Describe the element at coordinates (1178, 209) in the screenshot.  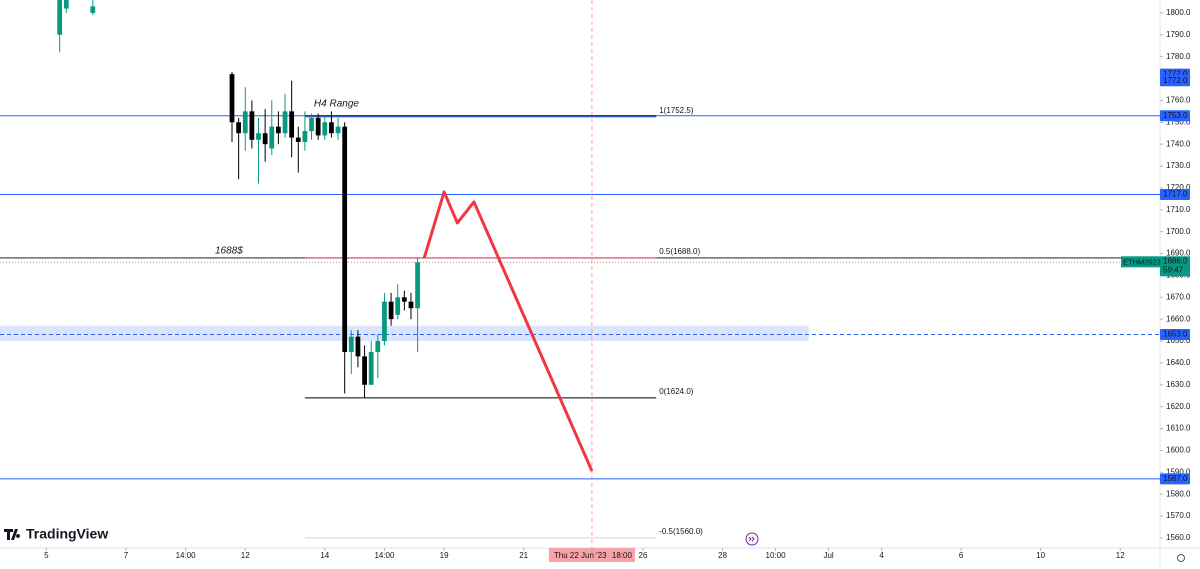
I see `y-tick-label: 1710.0` at that location.